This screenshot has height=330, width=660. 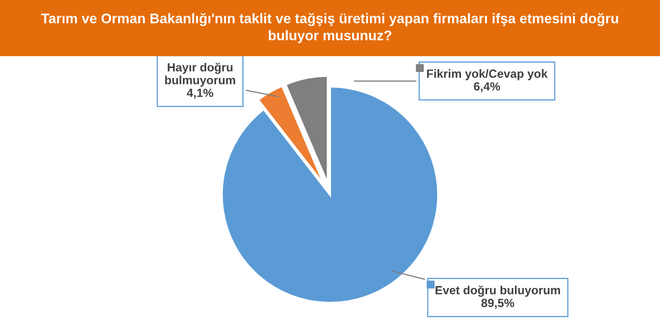 I want to click on legend-label: Evet doğru buluyorum, so click(x=498, y=291).